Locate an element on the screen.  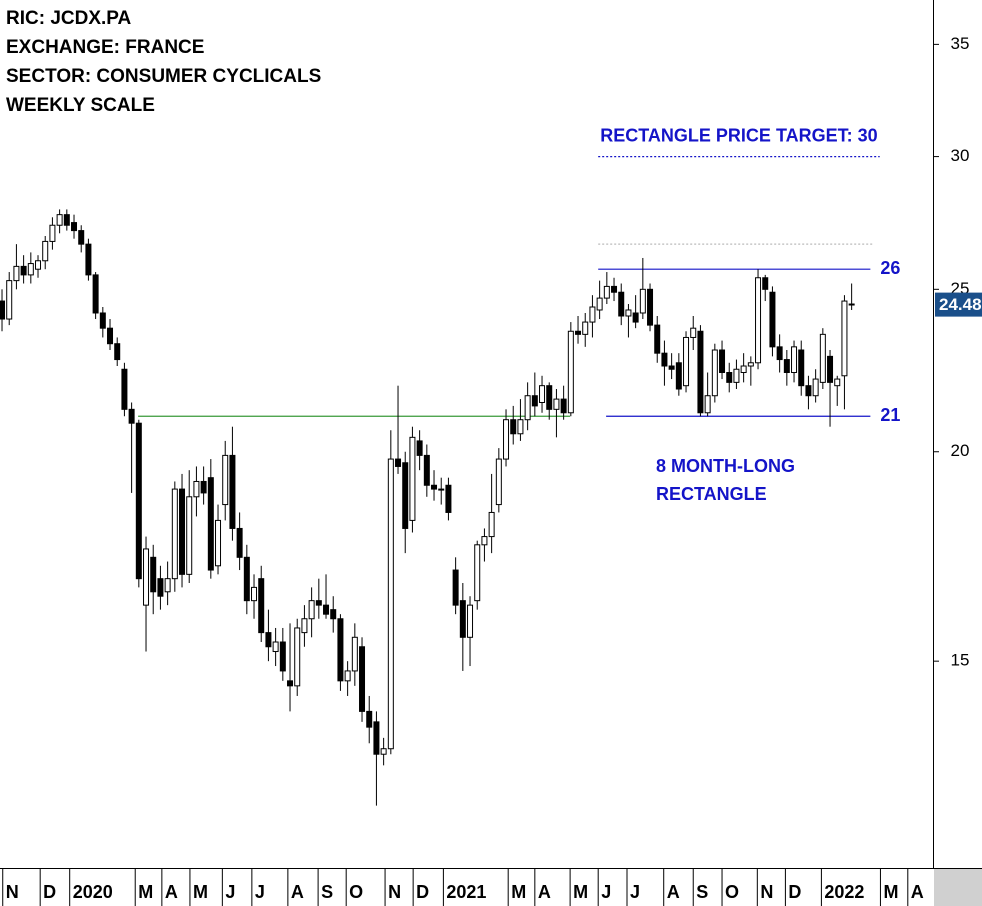
header-line: WEEKLY SCALE is located at coordinates (80, 105).